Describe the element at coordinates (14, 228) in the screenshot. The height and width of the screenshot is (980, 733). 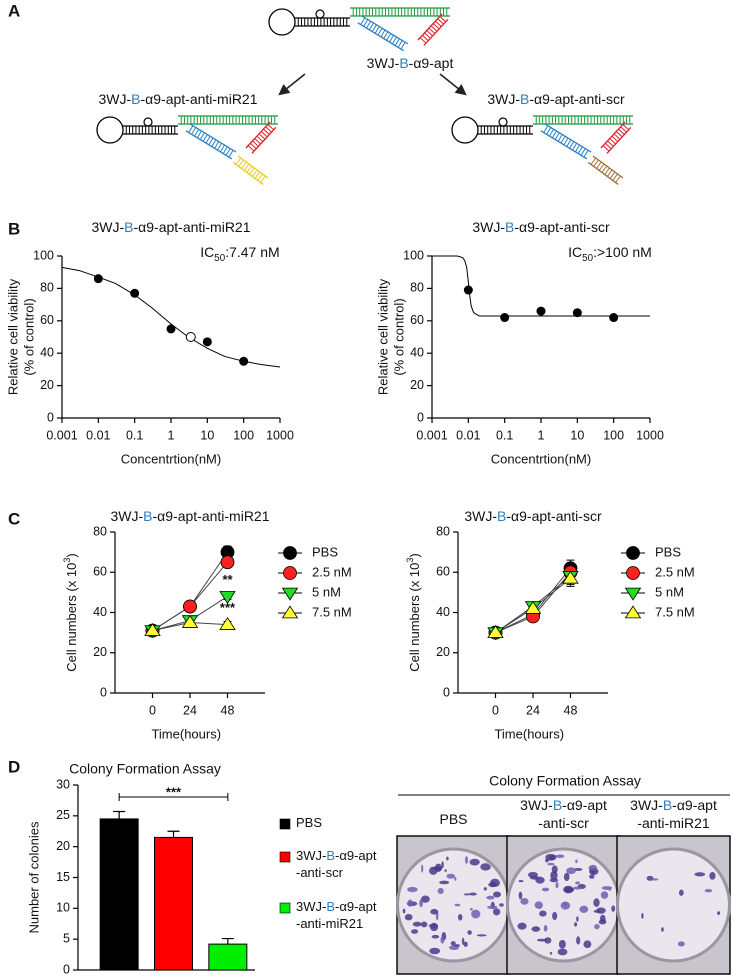
I see `panel-label: B` at that location.